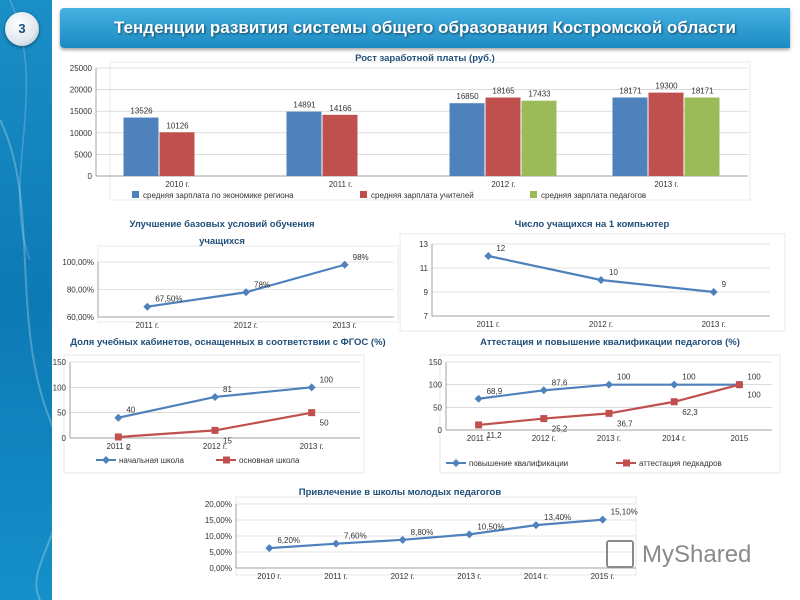 The image size is (800, 600). What do you see at coordinates (304, 105) in the screenshot?
I see `data-label: 14891` at bounding box center [304, 105].